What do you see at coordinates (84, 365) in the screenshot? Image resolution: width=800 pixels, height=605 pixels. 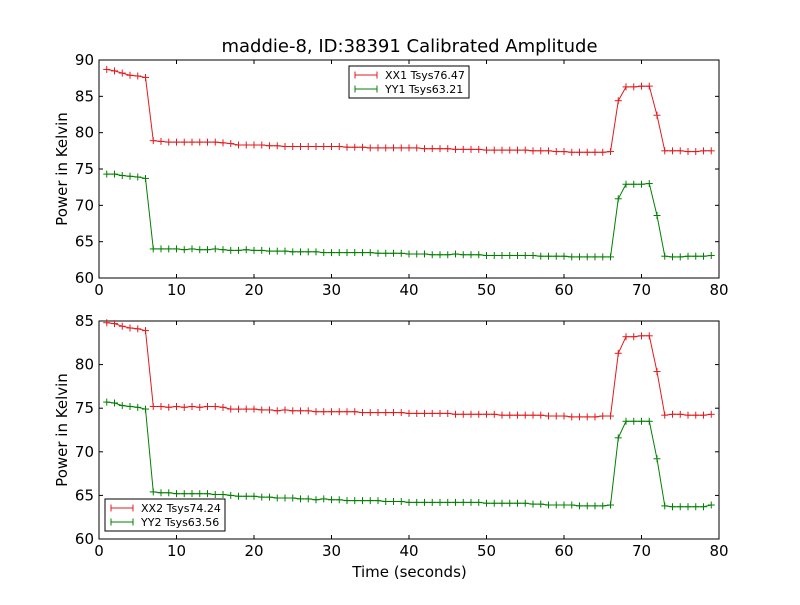 I see `y-tick-label: 80` at bounding box center [84, 365].